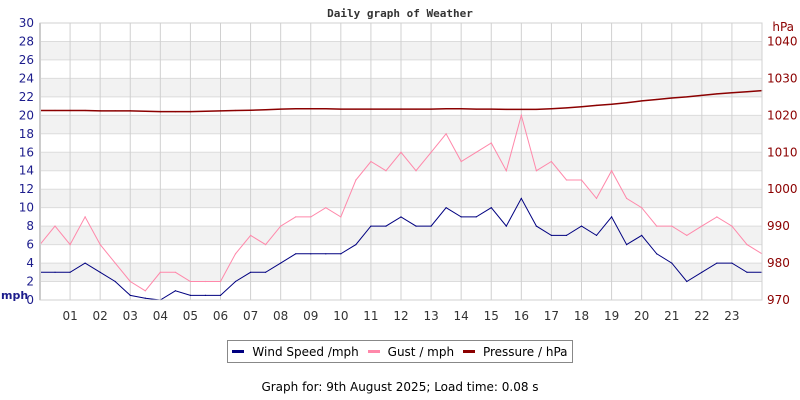 The height and width of the screenshot is (400, 800). What do you see at coordinates (305, 351) in the screenshot?
I see `legend-label: Wind Speed /mph` at bounding box center [305, 351].